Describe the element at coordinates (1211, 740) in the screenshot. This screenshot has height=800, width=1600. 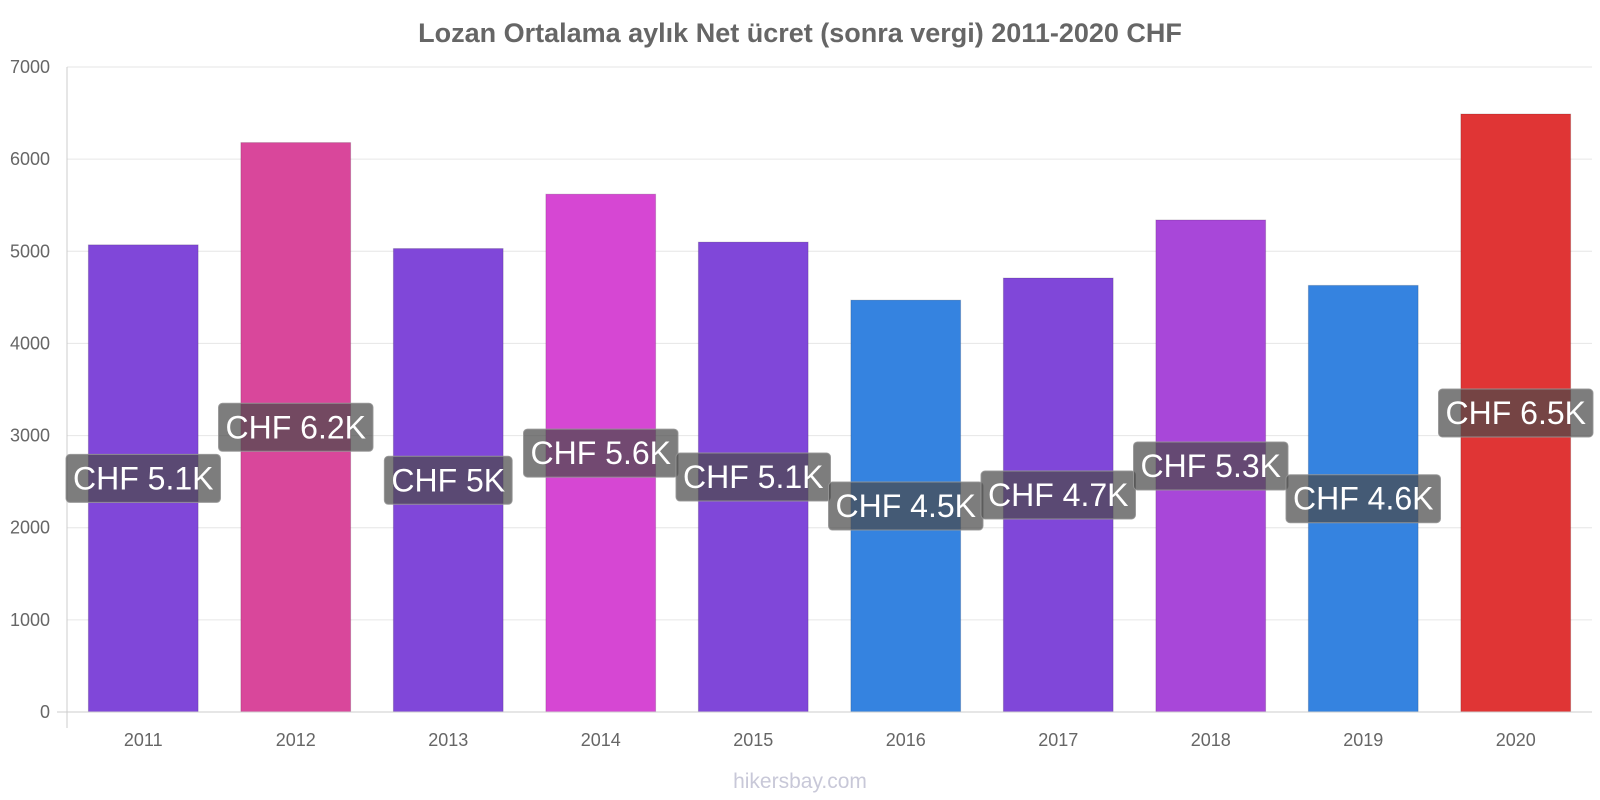
I see `x-tick-label: 2018` at that location.